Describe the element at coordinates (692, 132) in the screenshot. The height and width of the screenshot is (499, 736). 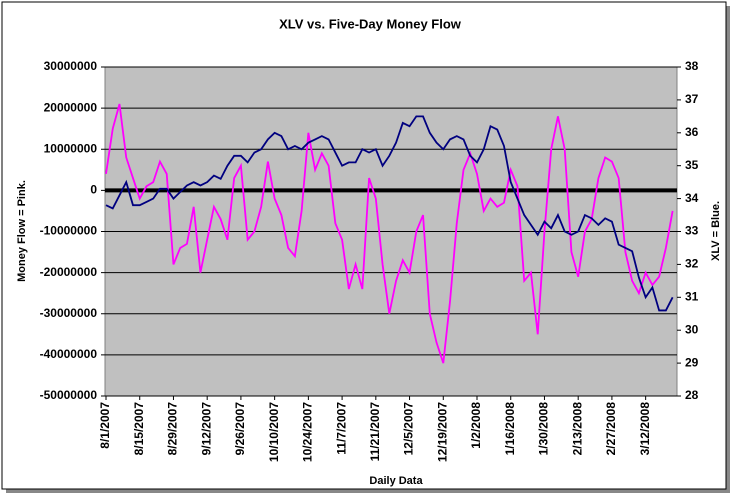
I see `y2-tick-label: 36` at that location.